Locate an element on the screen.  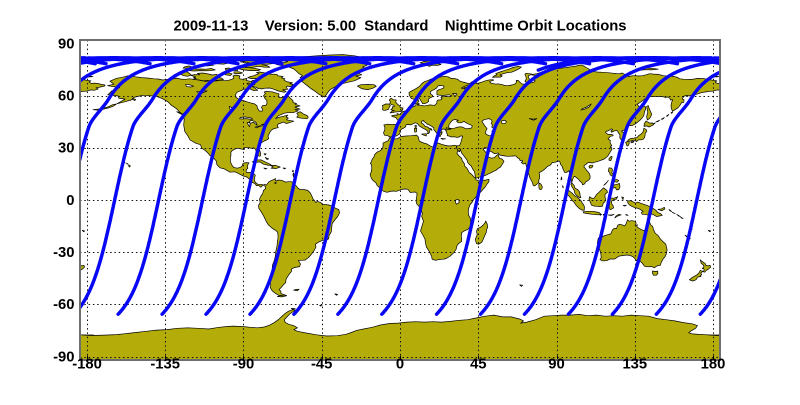
svg-text: 135 is located at coordinates (634, 365).